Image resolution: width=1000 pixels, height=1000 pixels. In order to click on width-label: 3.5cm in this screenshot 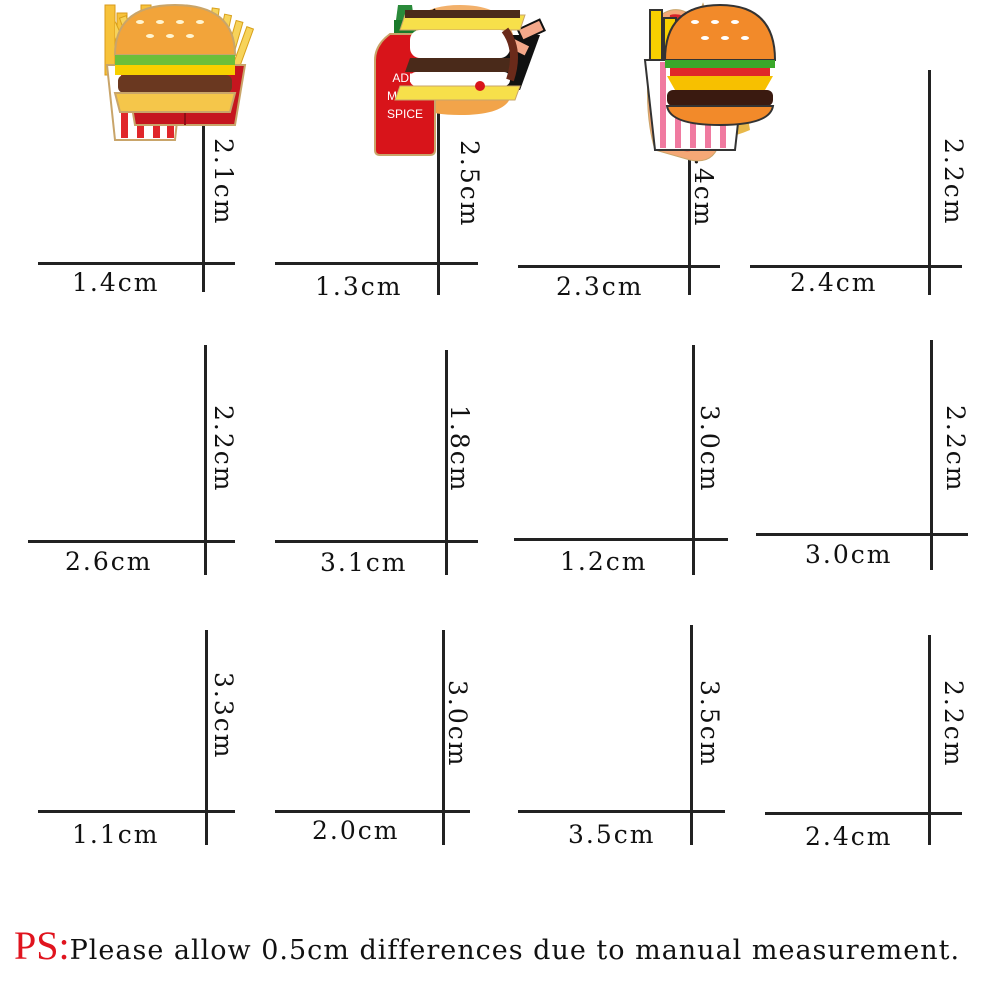, I will do `click(612, 834)`.